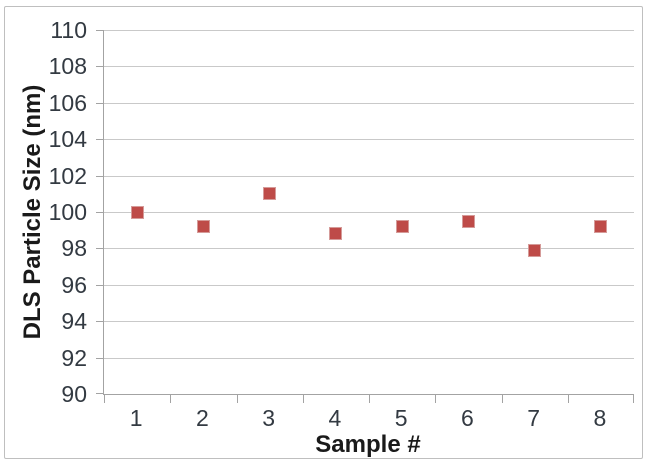 Image resolution: width=648 pixels, height=466 pixels. Describe the element at coordinates (74, 357) in the screenshot. I see `y-tick-label-92: 92` at that location.